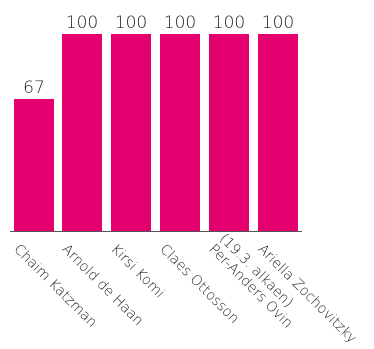  I want to click on value-label-3: 100, so click(180, 23).